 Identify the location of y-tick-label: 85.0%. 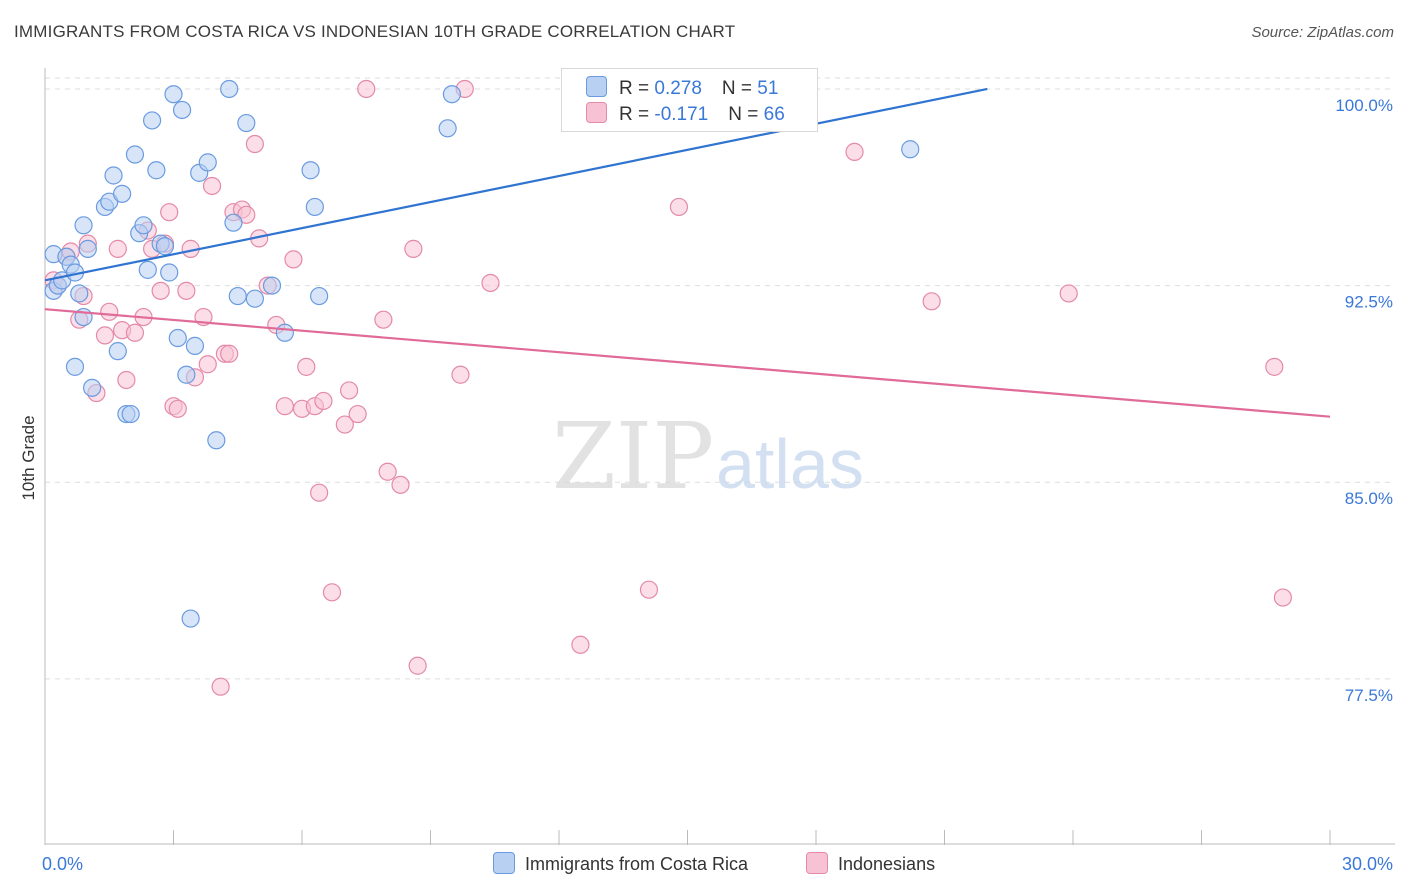
(1369, 498).